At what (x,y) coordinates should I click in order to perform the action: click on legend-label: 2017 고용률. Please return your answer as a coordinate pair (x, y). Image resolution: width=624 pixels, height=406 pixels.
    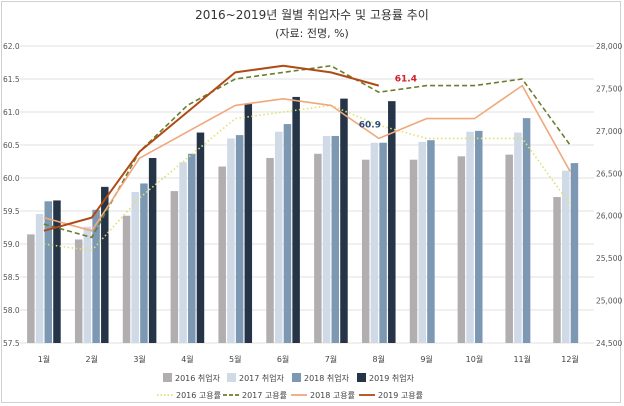
    Looking at the image, I should click on (264, 395).